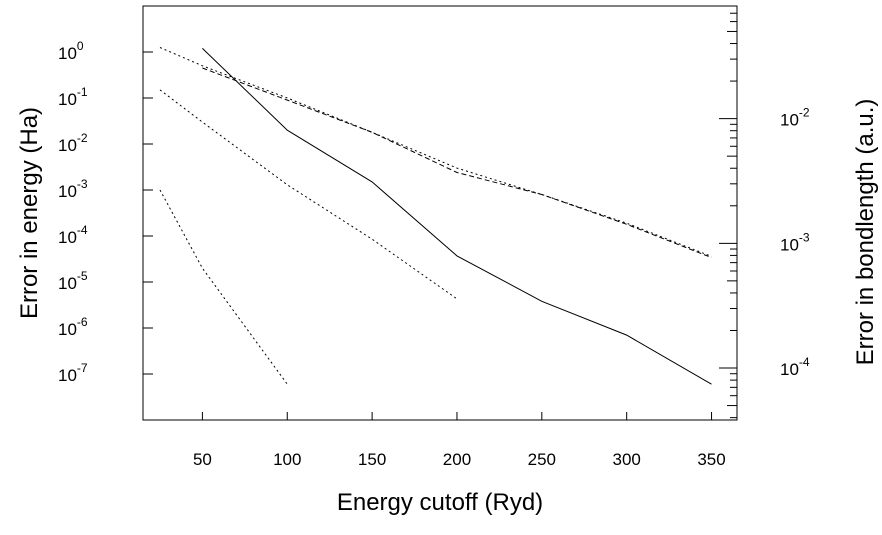 This screenshot has height=535, width=882. What do you see at coordinates (457, 459) in the screenshot?
I see `x-tick-label: 200` at bounding box center [457, 459].